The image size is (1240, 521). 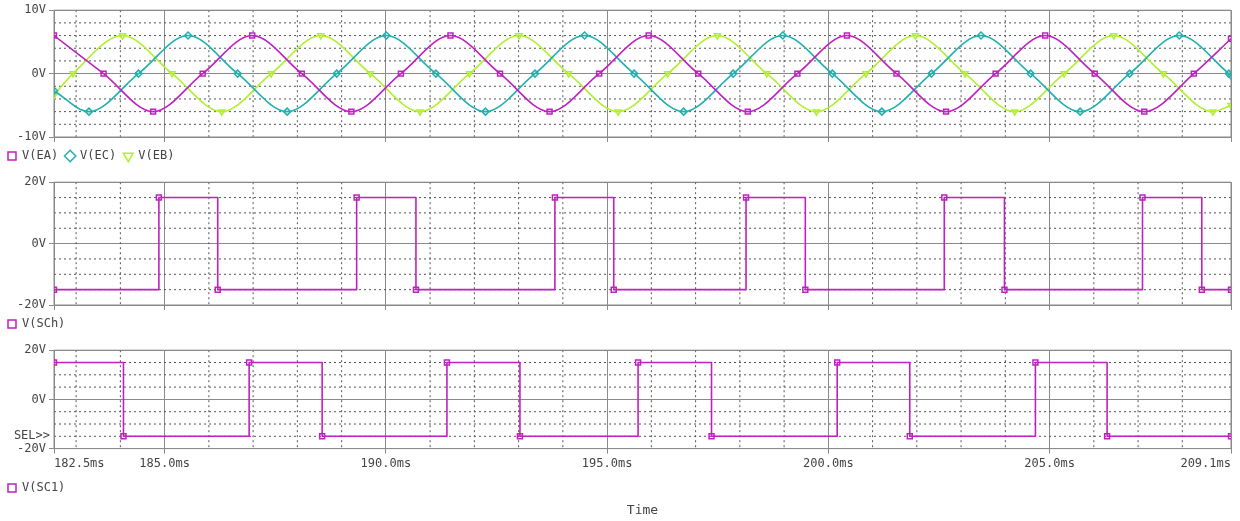 I want to click on legend-label: V(SCh), so click(x=44, y=323).